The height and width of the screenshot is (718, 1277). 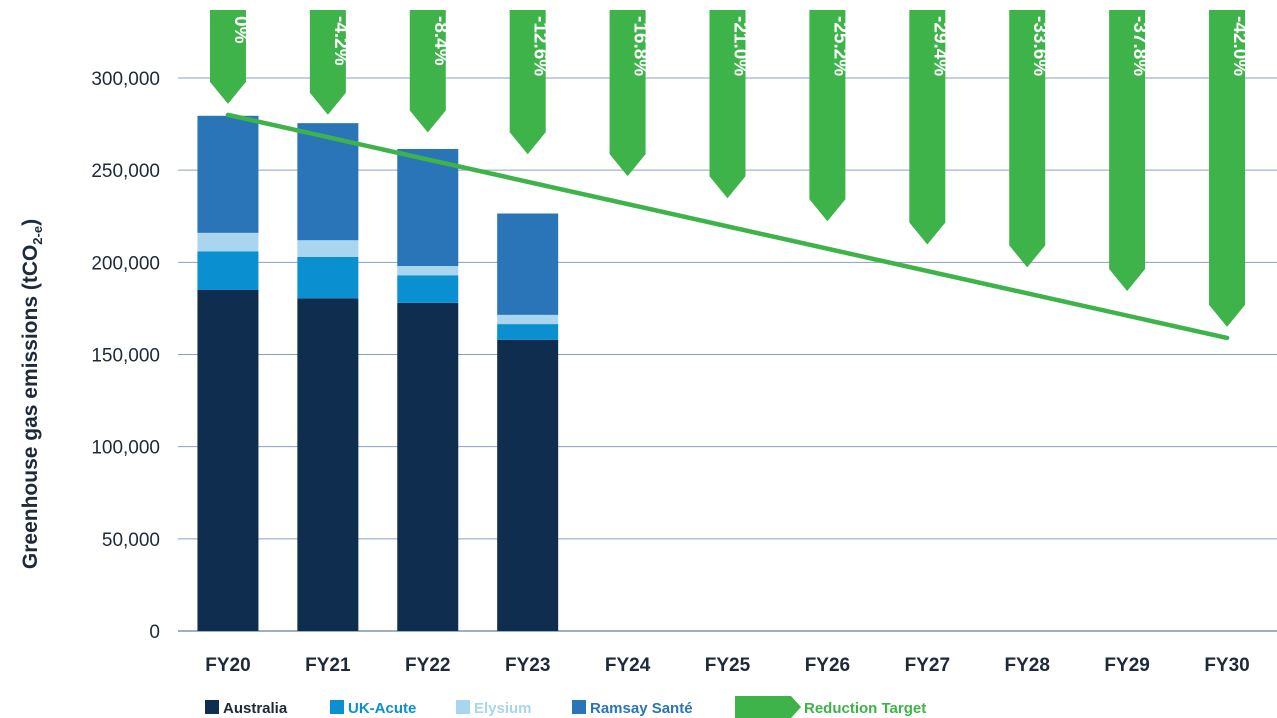 I want to click on x-tick-label: FY27, so click(x=927, y=665).